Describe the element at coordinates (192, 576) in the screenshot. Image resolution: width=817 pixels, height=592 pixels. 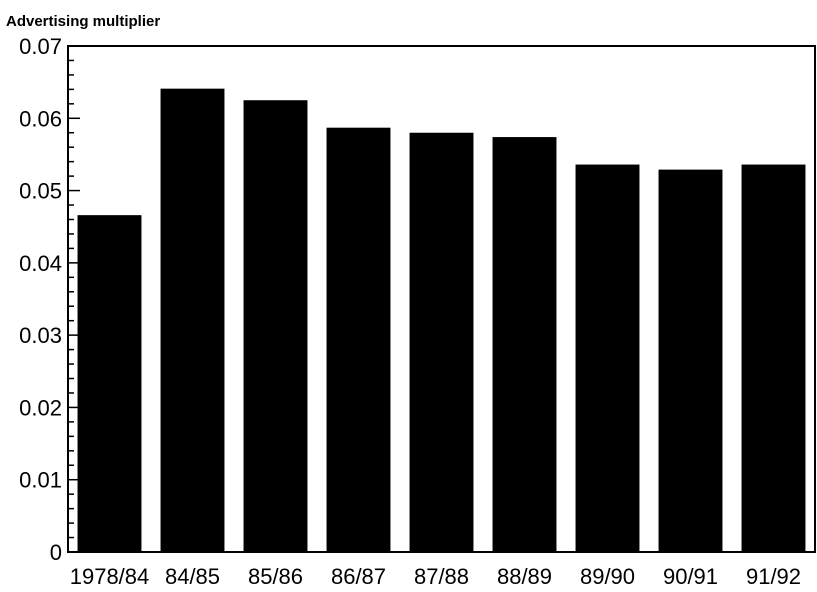
I see `x-tick-label: 84/85` at that location.